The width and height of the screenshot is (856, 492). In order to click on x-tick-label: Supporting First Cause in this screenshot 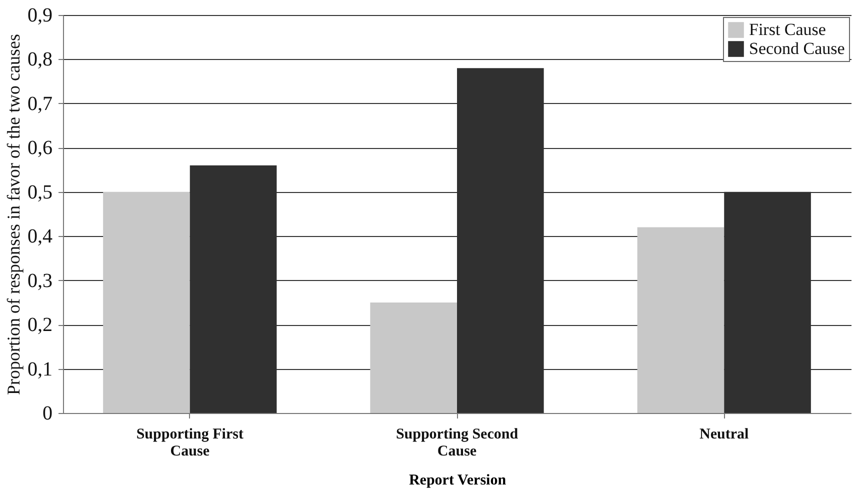, I will do `click(190, 443)`.